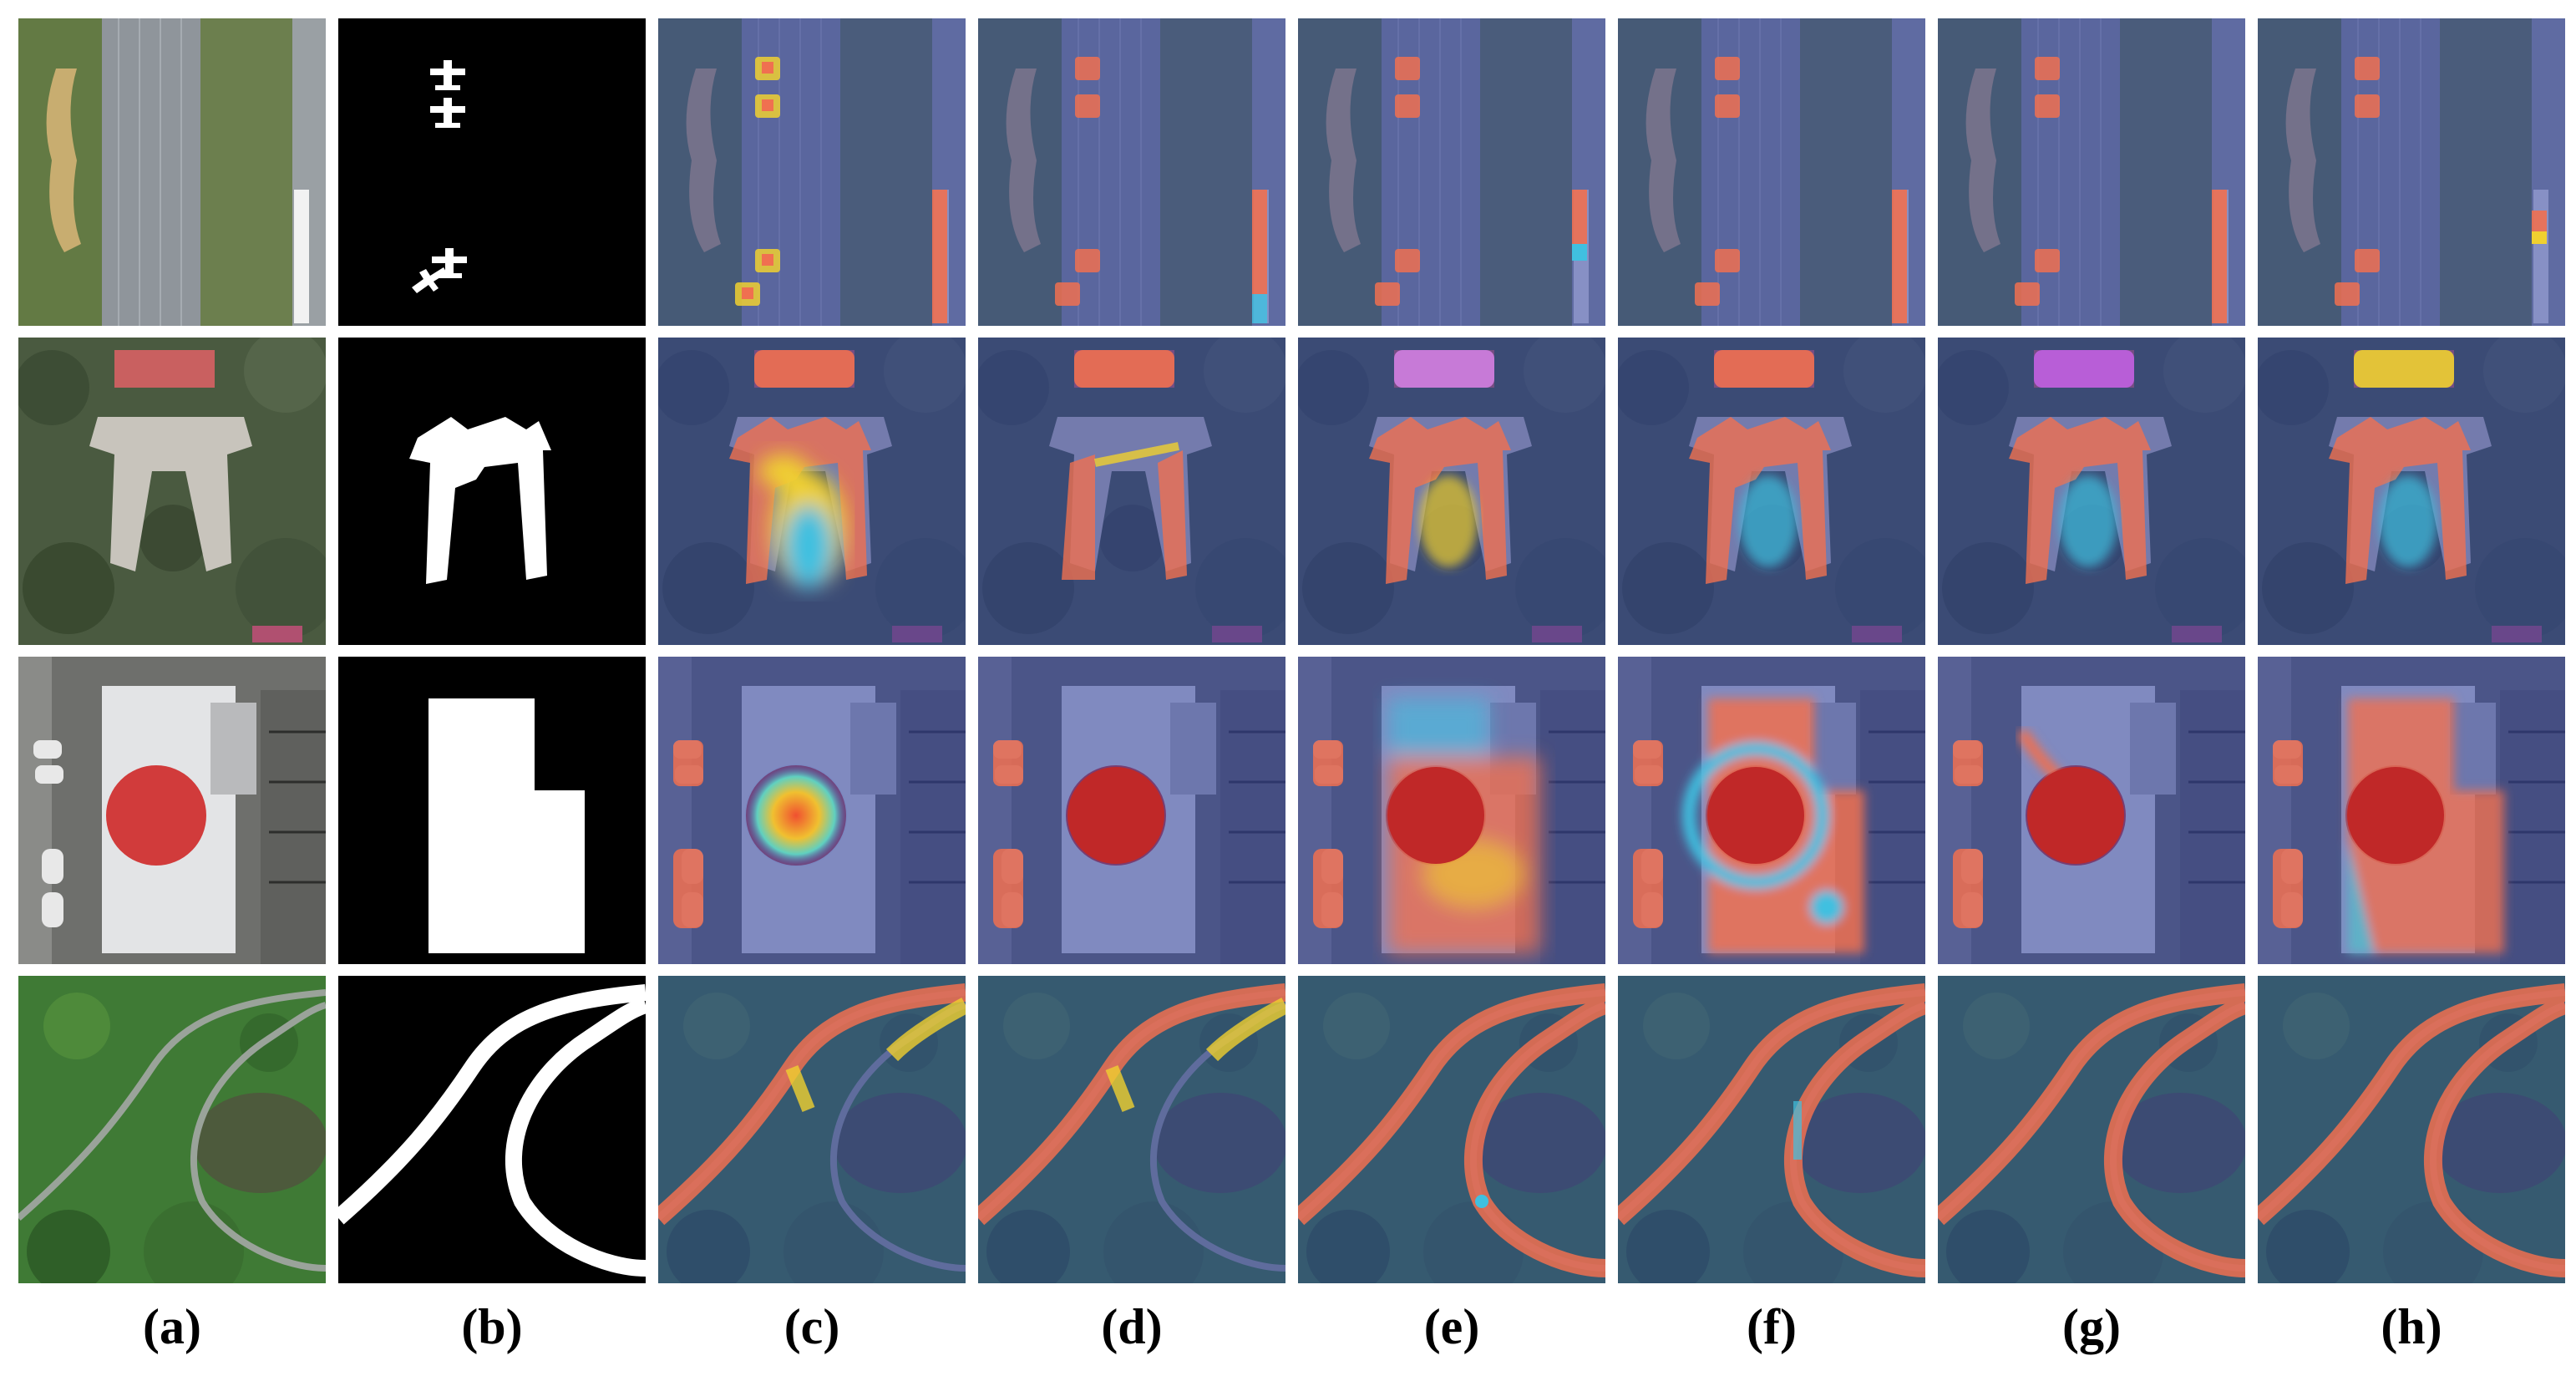  I want to click on panel-building-d, so click(1131, 492).